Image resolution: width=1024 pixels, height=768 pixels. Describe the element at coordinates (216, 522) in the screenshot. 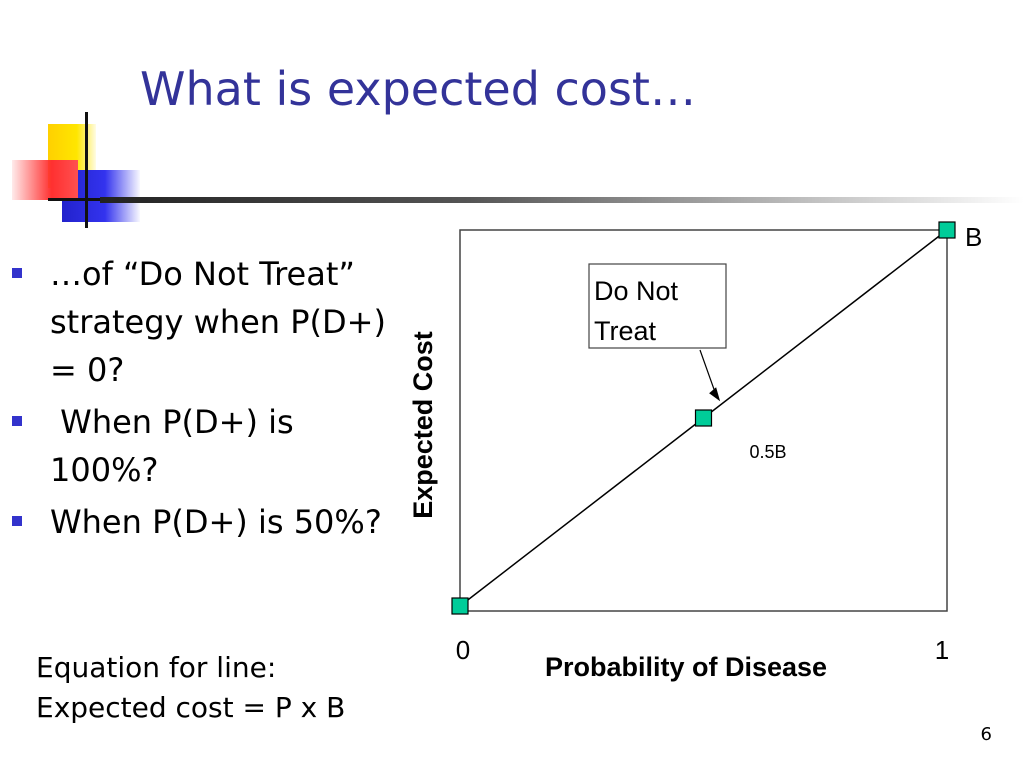

I see `bullet-text: When P(D+) is 50%?` at that location.